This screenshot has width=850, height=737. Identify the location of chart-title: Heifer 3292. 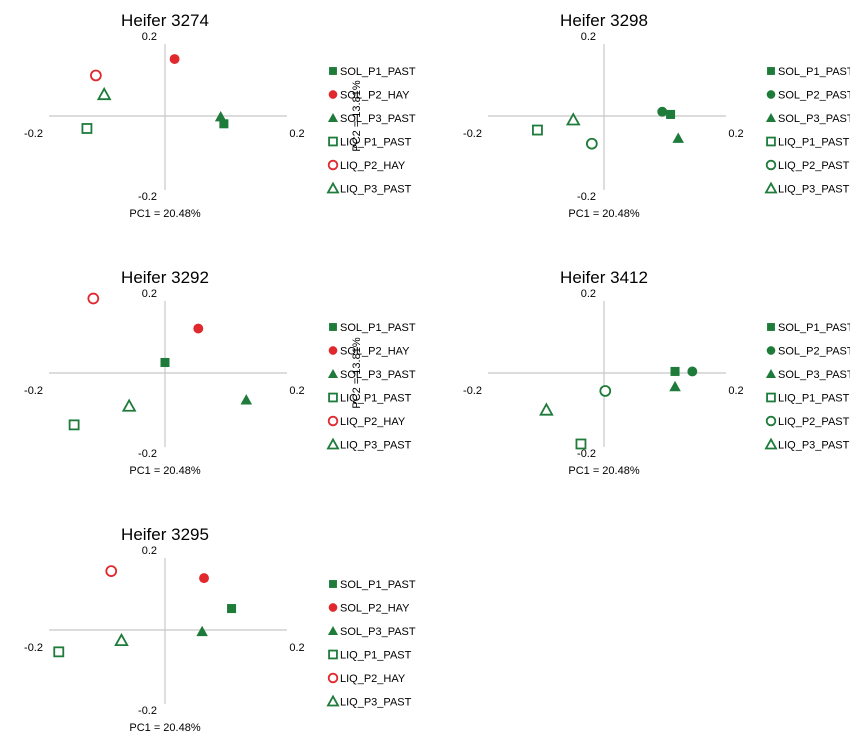
(165, 277).